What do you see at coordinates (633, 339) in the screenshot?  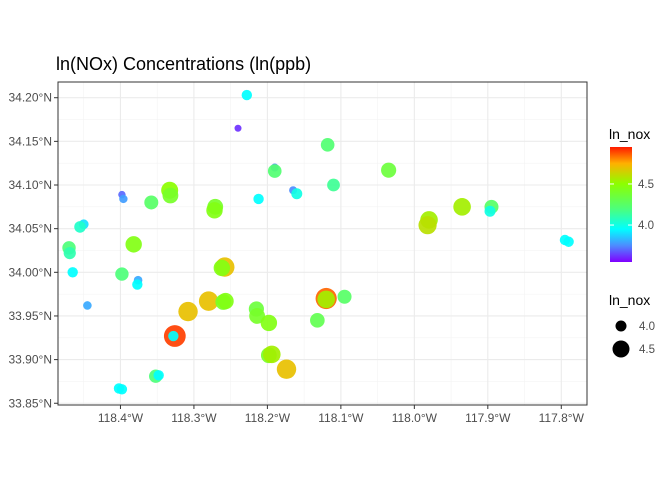 I see `size-legend-entries: 4.0 4.5` at bounding box center [633, 339].